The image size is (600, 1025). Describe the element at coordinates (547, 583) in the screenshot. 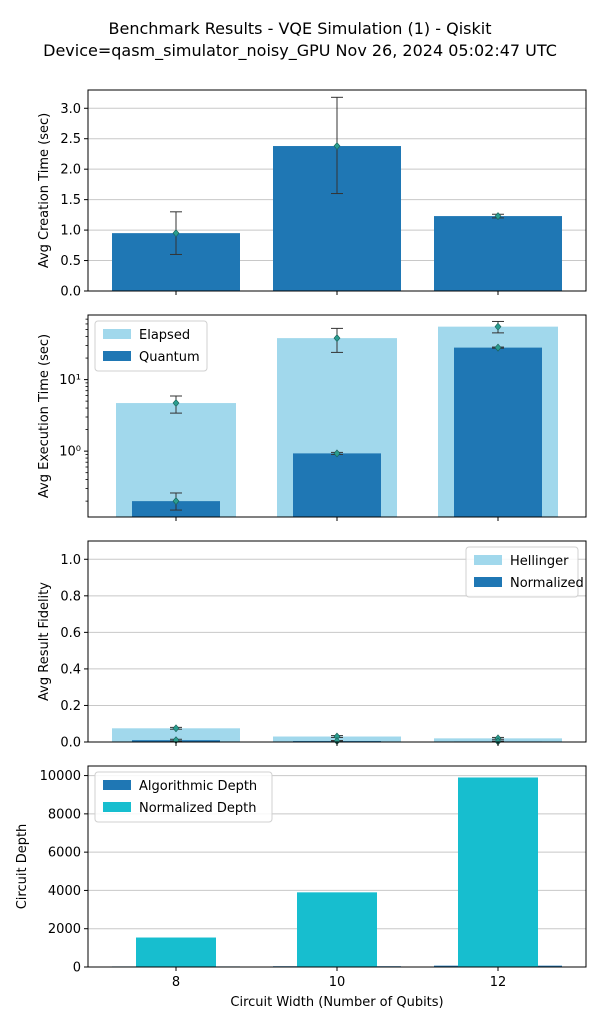

I see `legend-label: Normalized` at that location.